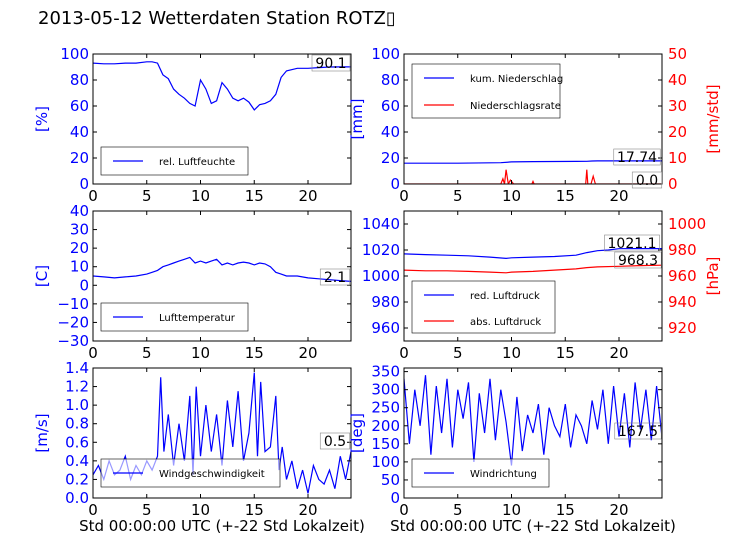 This screenshot has width=736, height=552. I want to click on y-tick-label-right: 40, so click(677, 80).